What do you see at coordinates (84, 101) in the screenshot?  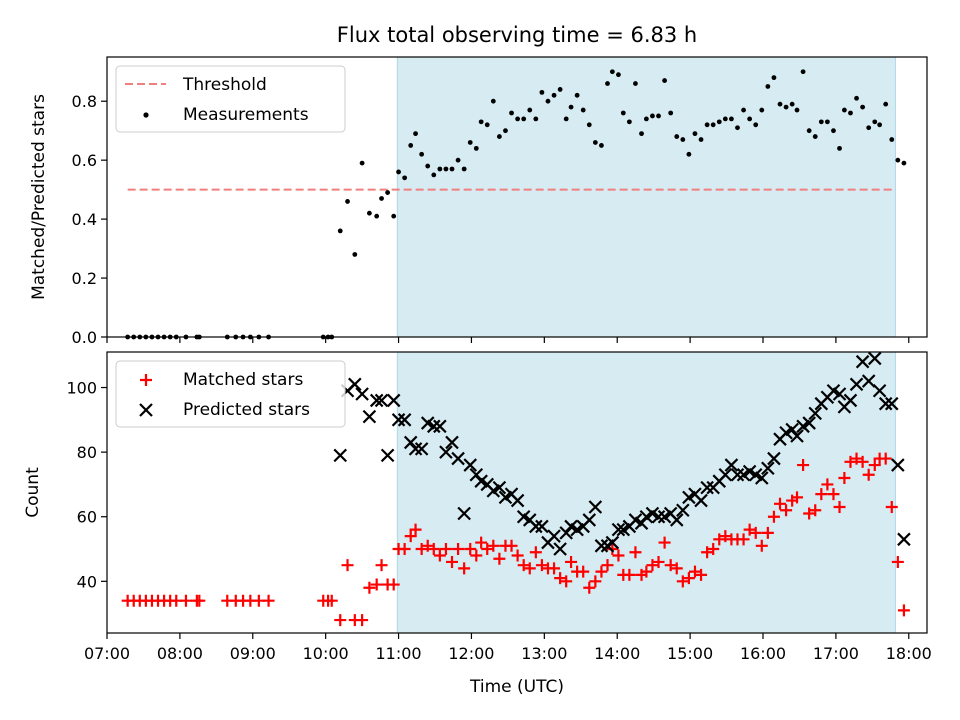 I see `y-tick-label-4: 0.8` at bounding box center [84, 101].